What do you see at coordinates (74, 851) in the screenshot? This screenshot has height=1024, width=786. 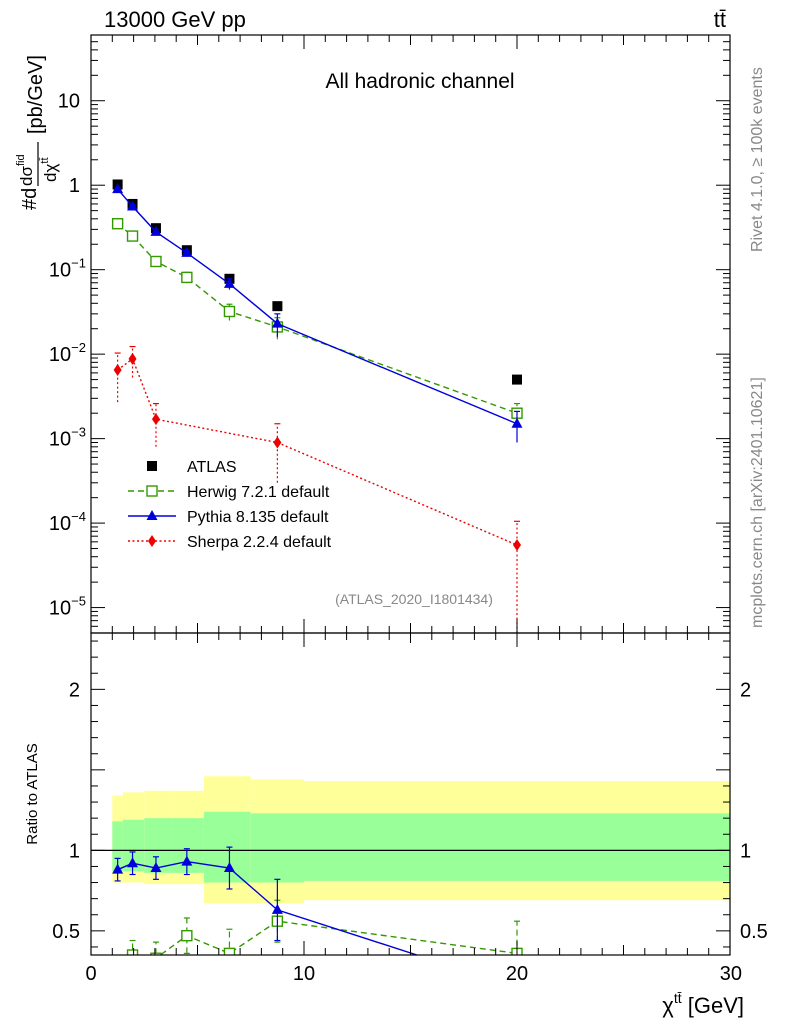 I see `ratio-ytick-label-left: 1` at bounding box center [74, 851].